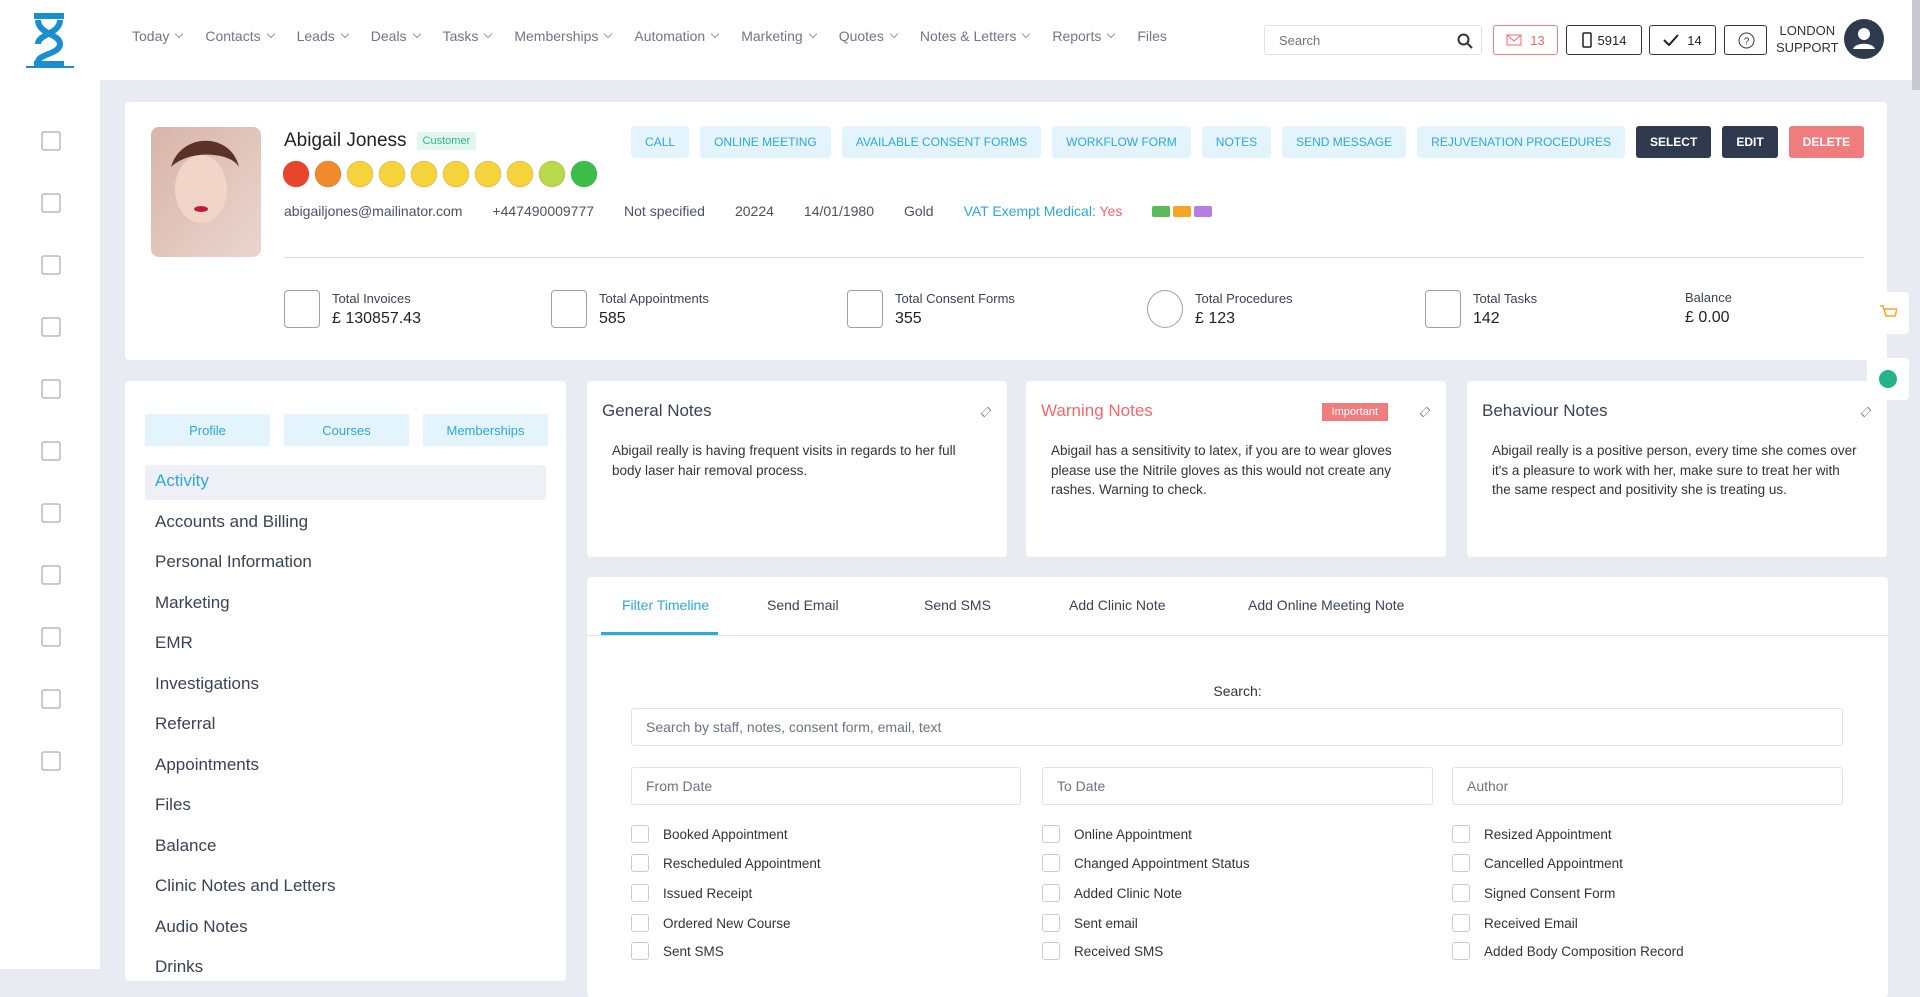 The width and height of the screenshot is (1920, 997). Describe the element at coordinates (346, 430) in the screenshot. I see `sub-tab: Courses` at that location.